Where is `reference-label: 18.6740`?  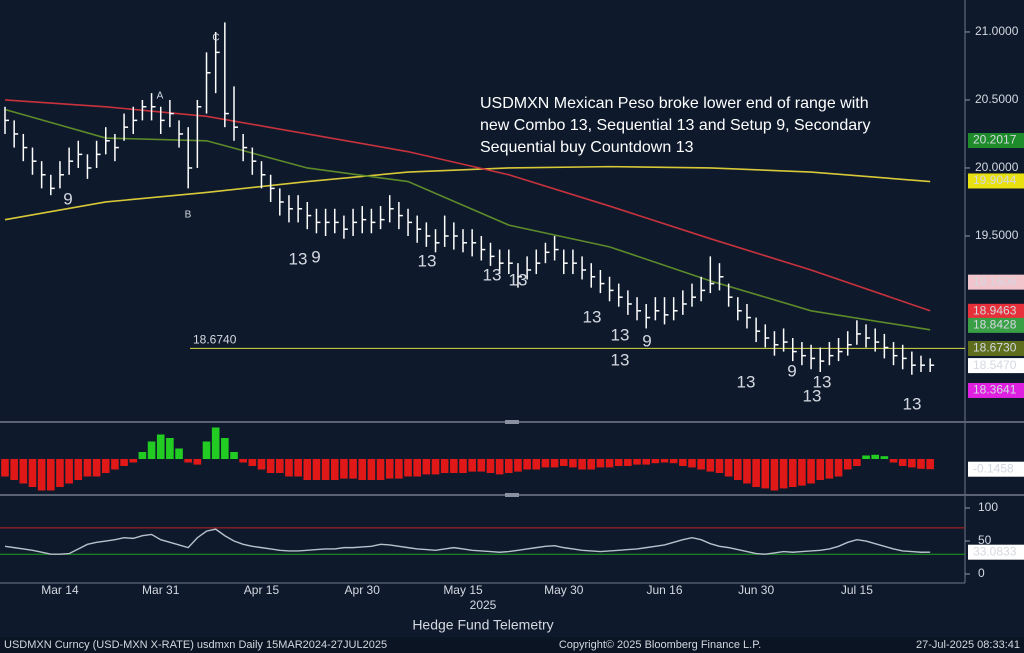 reference-label: 18.6740 is located at coordinates (215, 339).